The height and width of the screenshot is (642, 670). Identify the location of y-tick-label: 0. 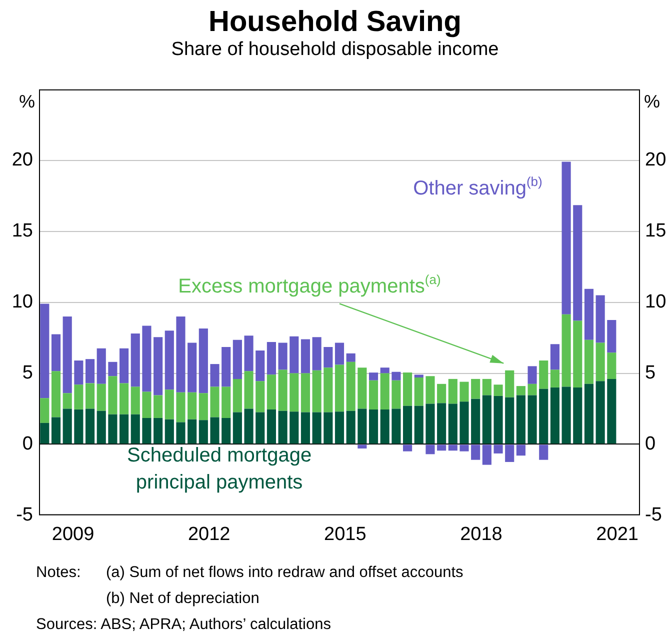
(27, 443).